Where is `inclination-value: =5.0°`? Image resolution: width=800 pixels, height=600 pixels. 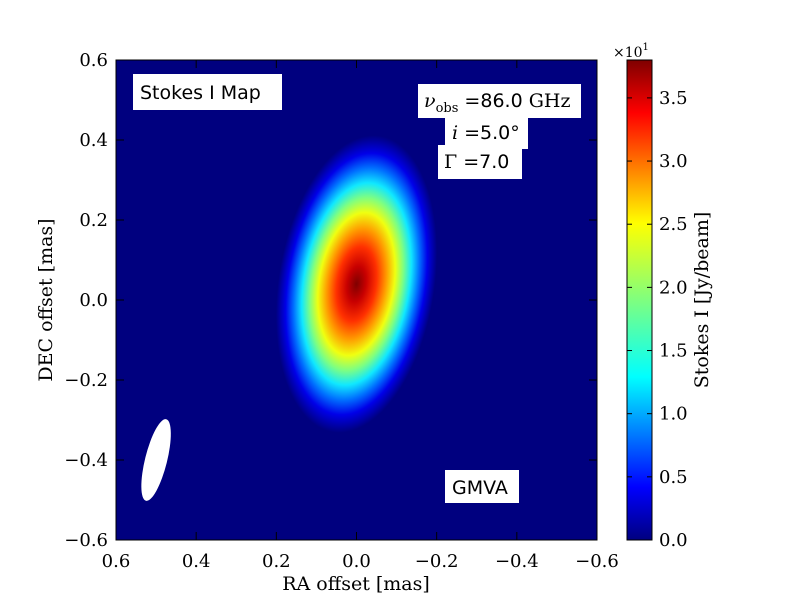 inclination-value: =5.0° is located at coordinates (489, 133).